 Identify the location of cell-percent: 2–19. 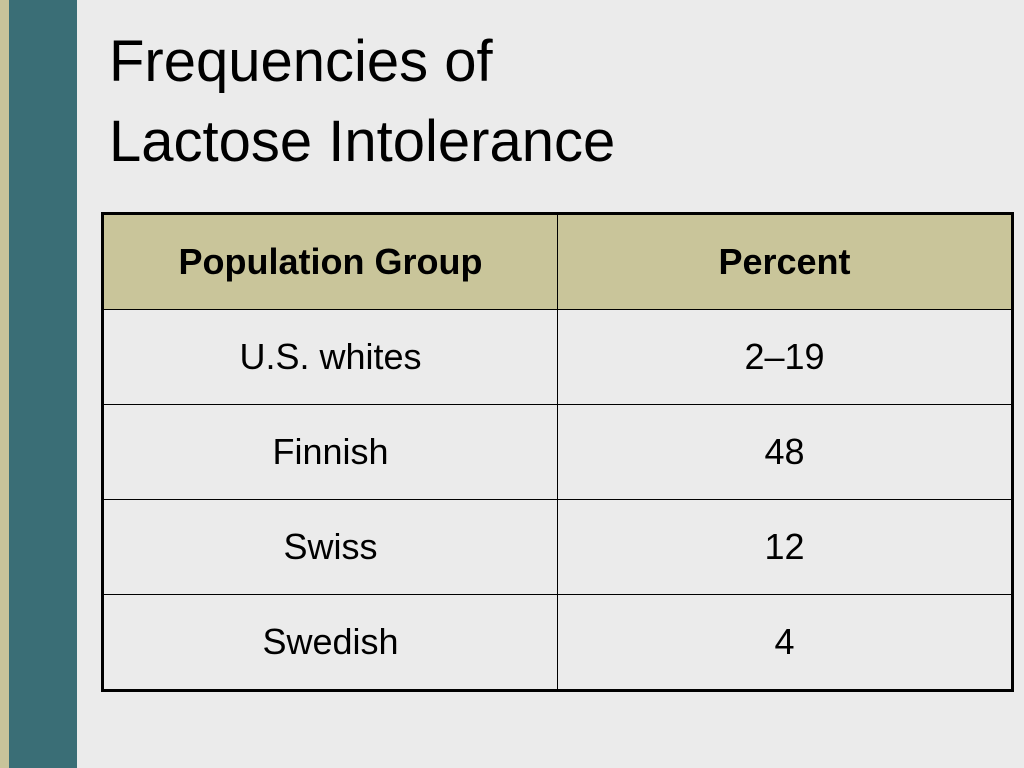
(785, 357).